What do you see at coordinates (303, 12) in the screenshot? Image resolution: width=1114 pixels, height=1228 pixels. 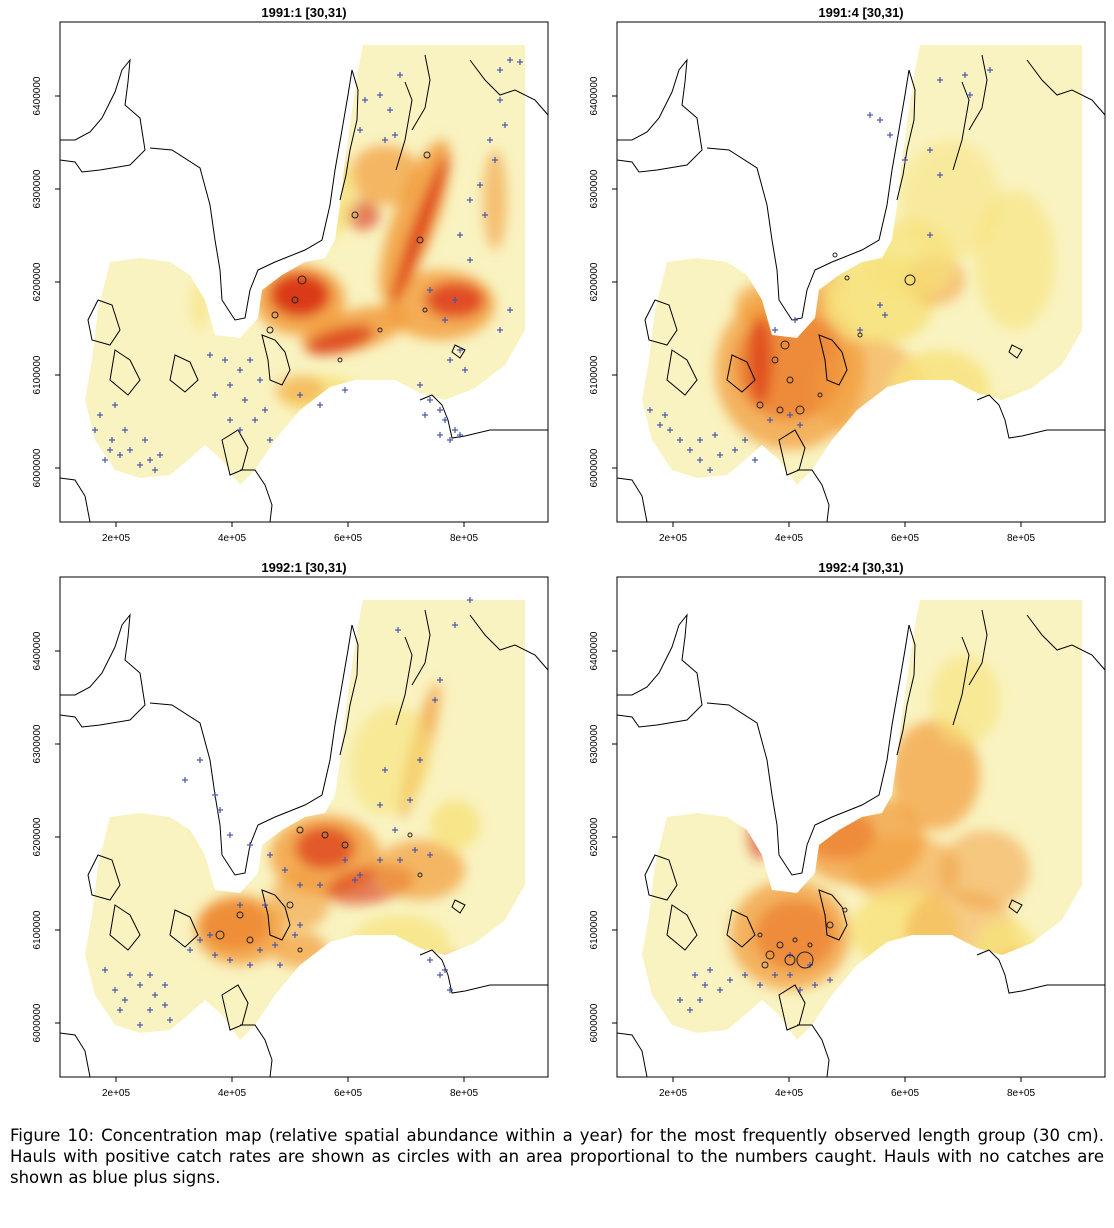 I see `panel-title: 1991:1 [30,31)` at bounding box center [303, 12].